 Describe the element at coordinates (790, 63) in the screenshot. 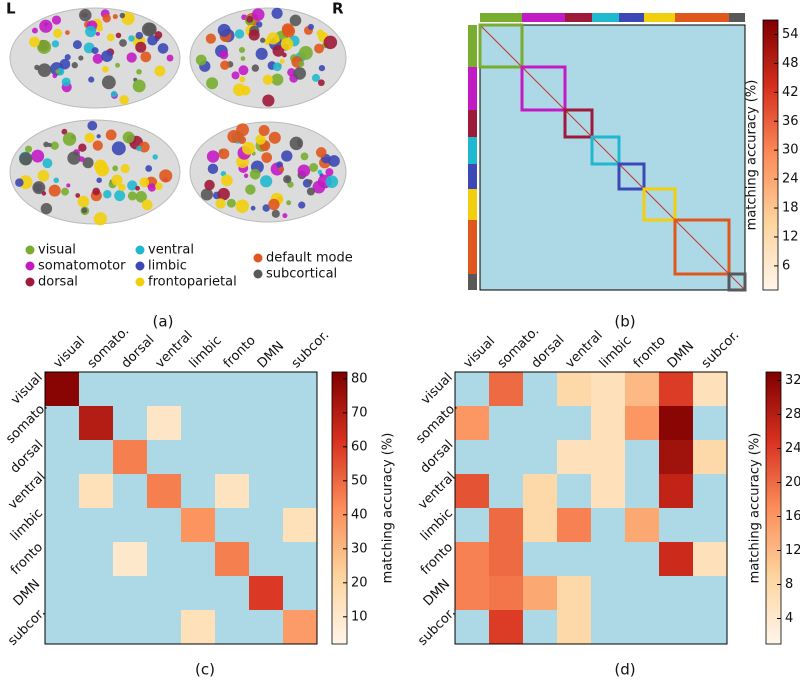

I see `colorbar-tick-label: 48` at that location.